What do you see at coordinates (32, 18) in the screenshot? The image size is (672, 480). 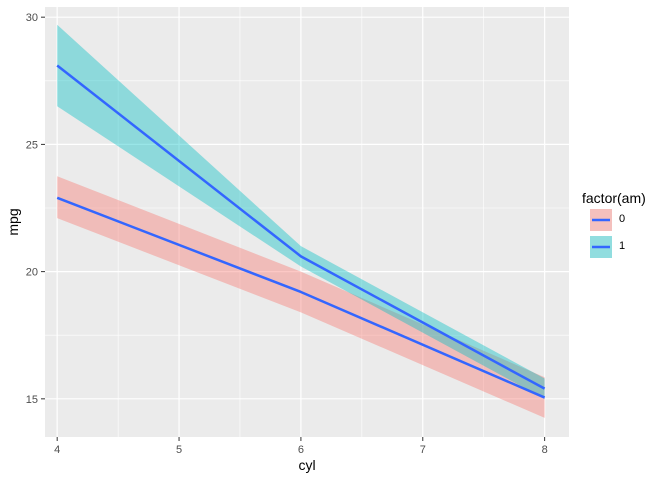 I see `y-tick-label: 30` at bounding box center [32, 18].